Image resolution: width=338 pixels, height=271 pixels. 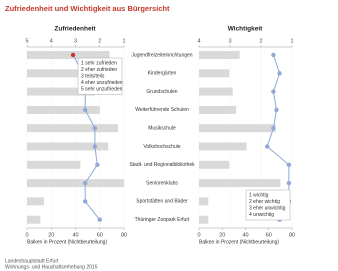 What do you see at coordinates (267, 208) in the screenshot?
I see `legend-entry: 3 eher unwichtig` at bounding box center [267, 208].